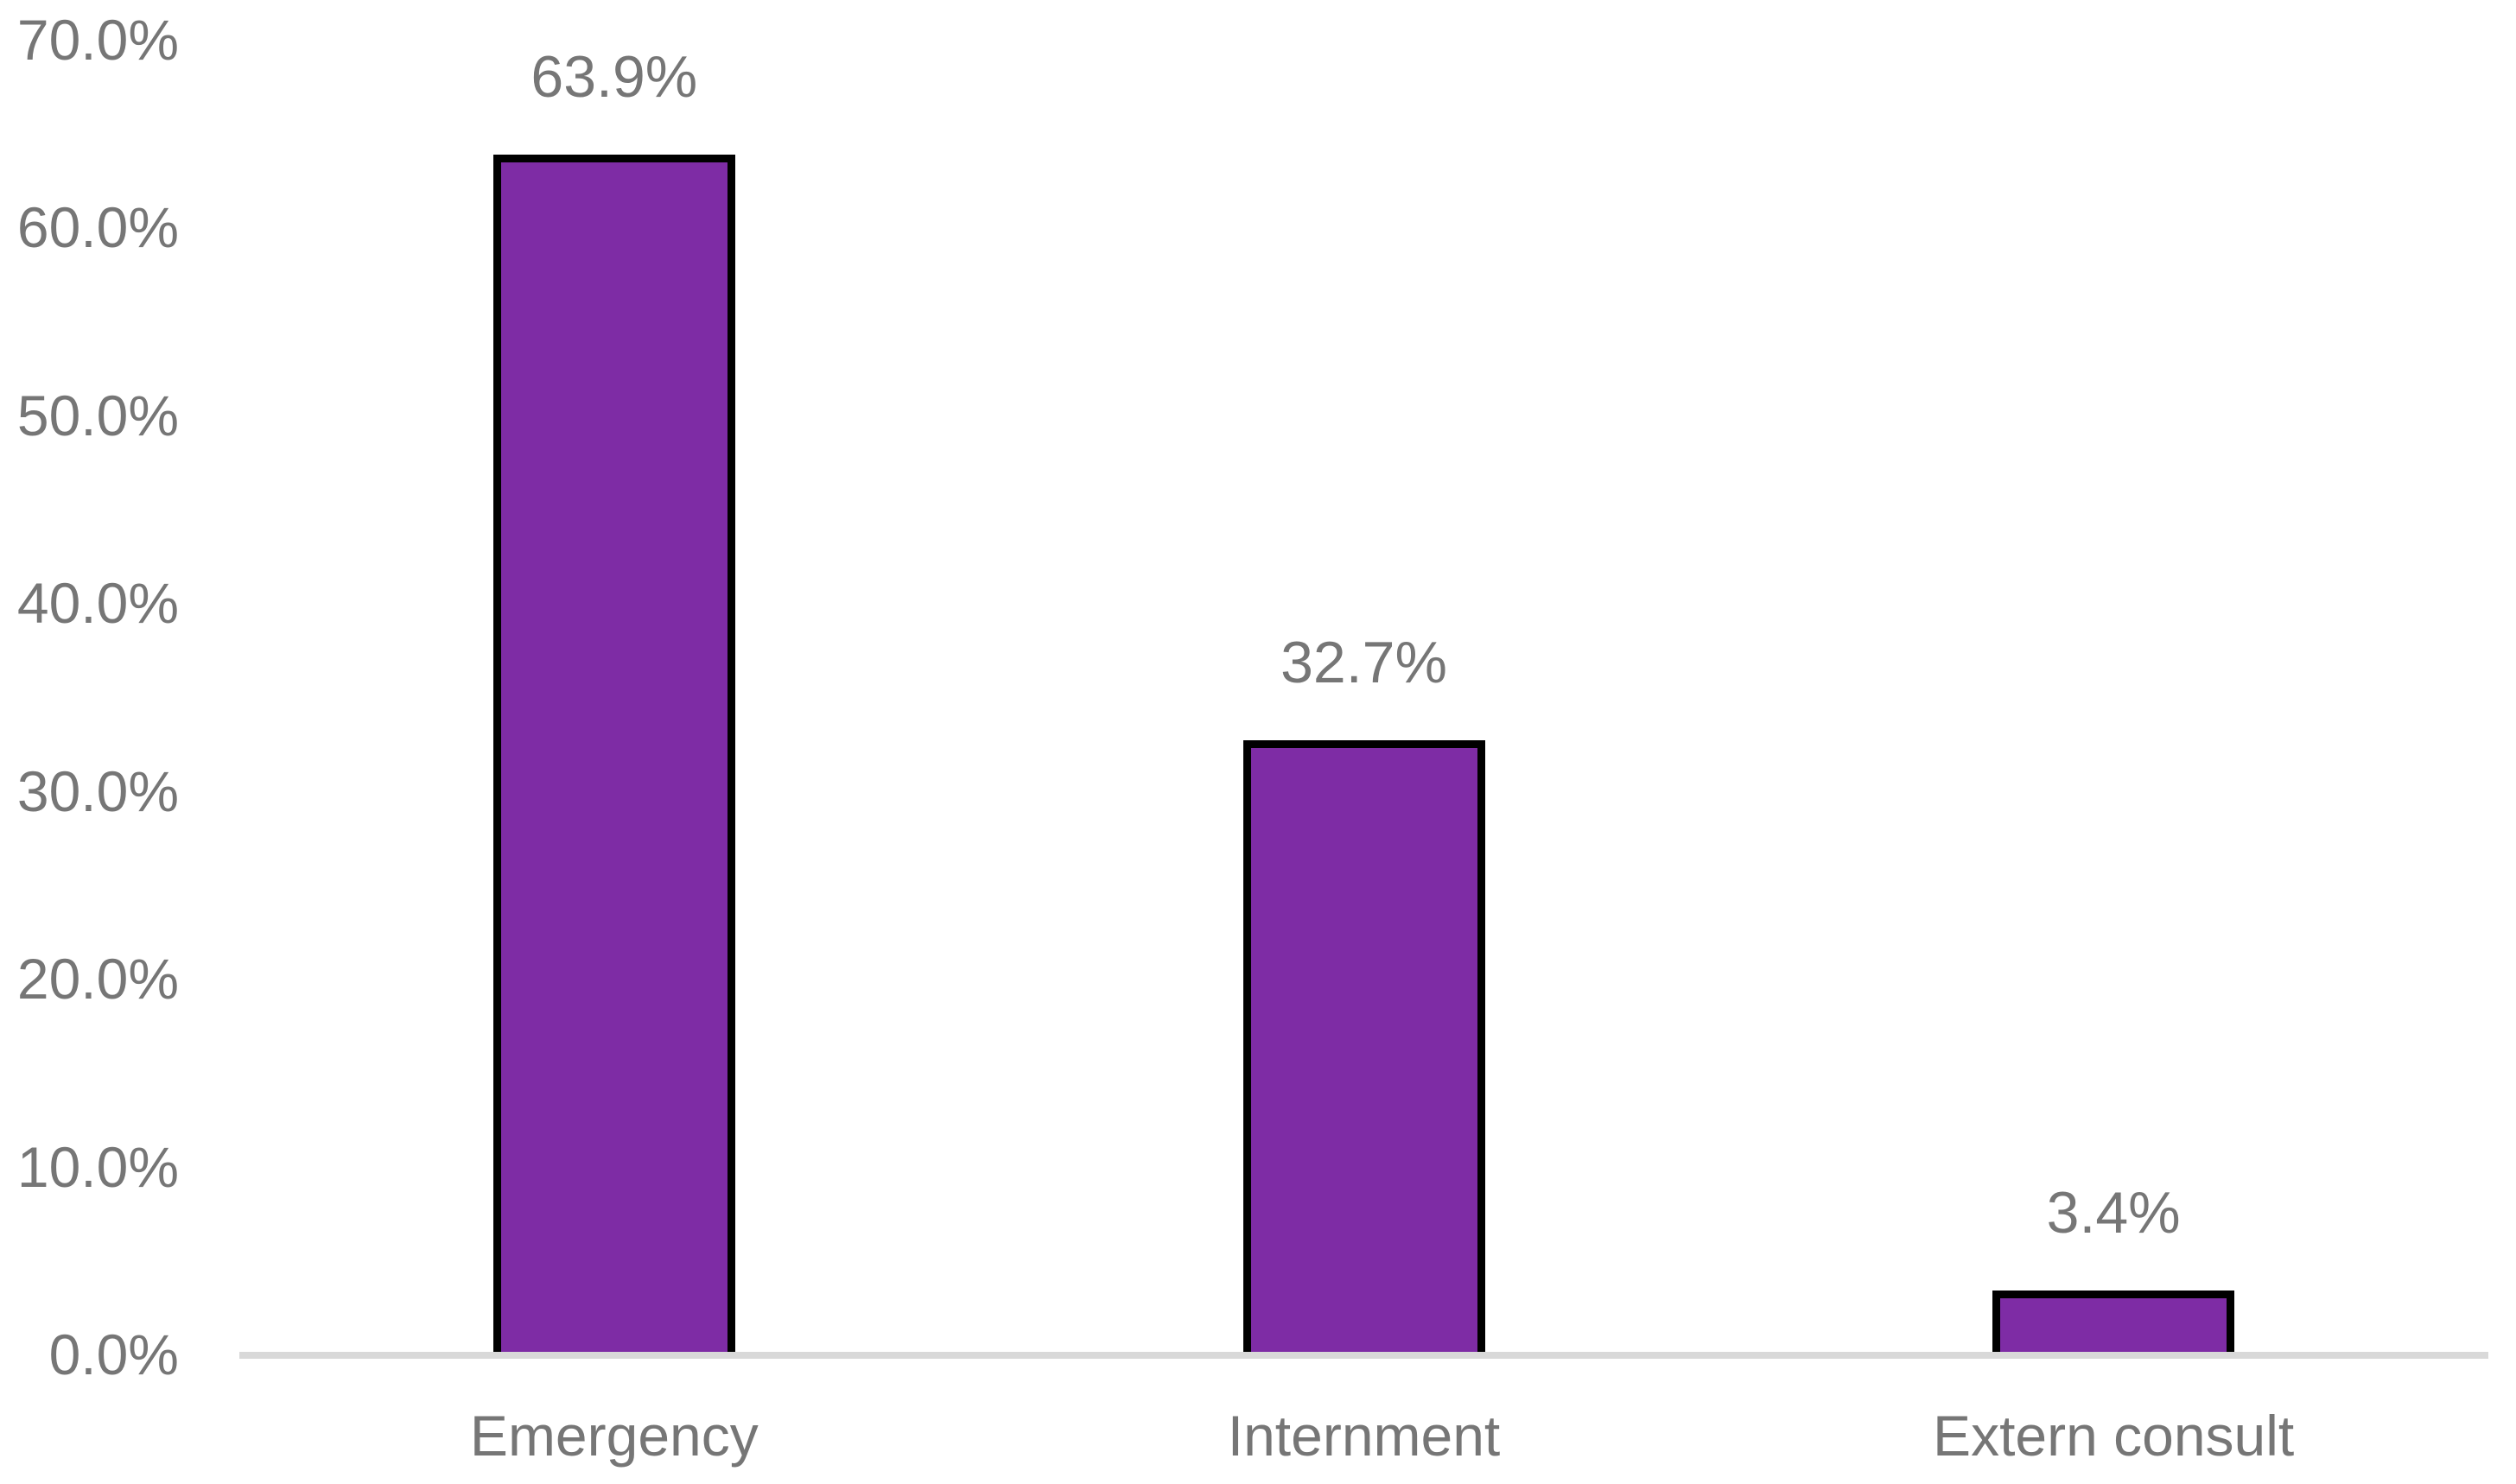 Image resolution: width=2516 pixels, height=1484 pixels. I want to click on data-label: 63.9%, so click(615, 76).